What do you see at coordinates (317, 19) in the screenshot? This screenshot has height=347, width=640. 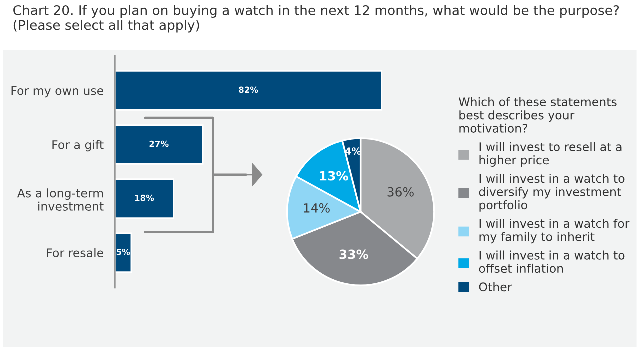 I see `chart-title: Chart 20. If you plan on buying a watch in the next 12 months, what would be the purpose? (Please select all that apply)` at bounding box center [317, 19].